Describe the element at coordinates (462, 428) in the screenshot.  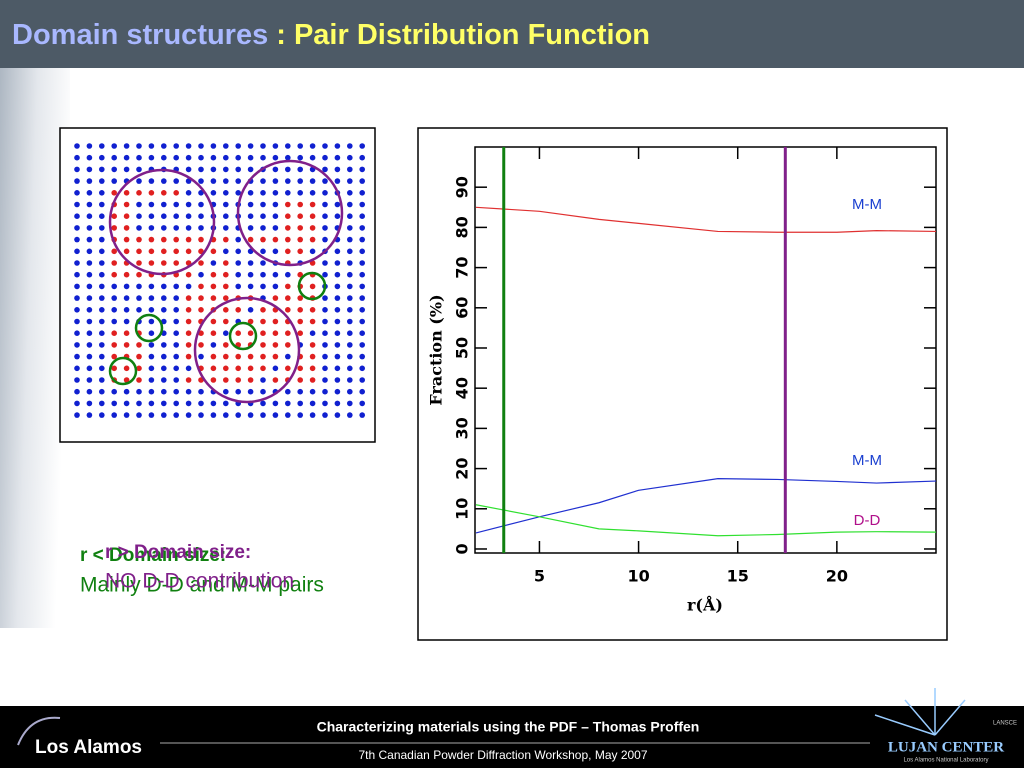
I see `y-tick-label: 30` at that location.